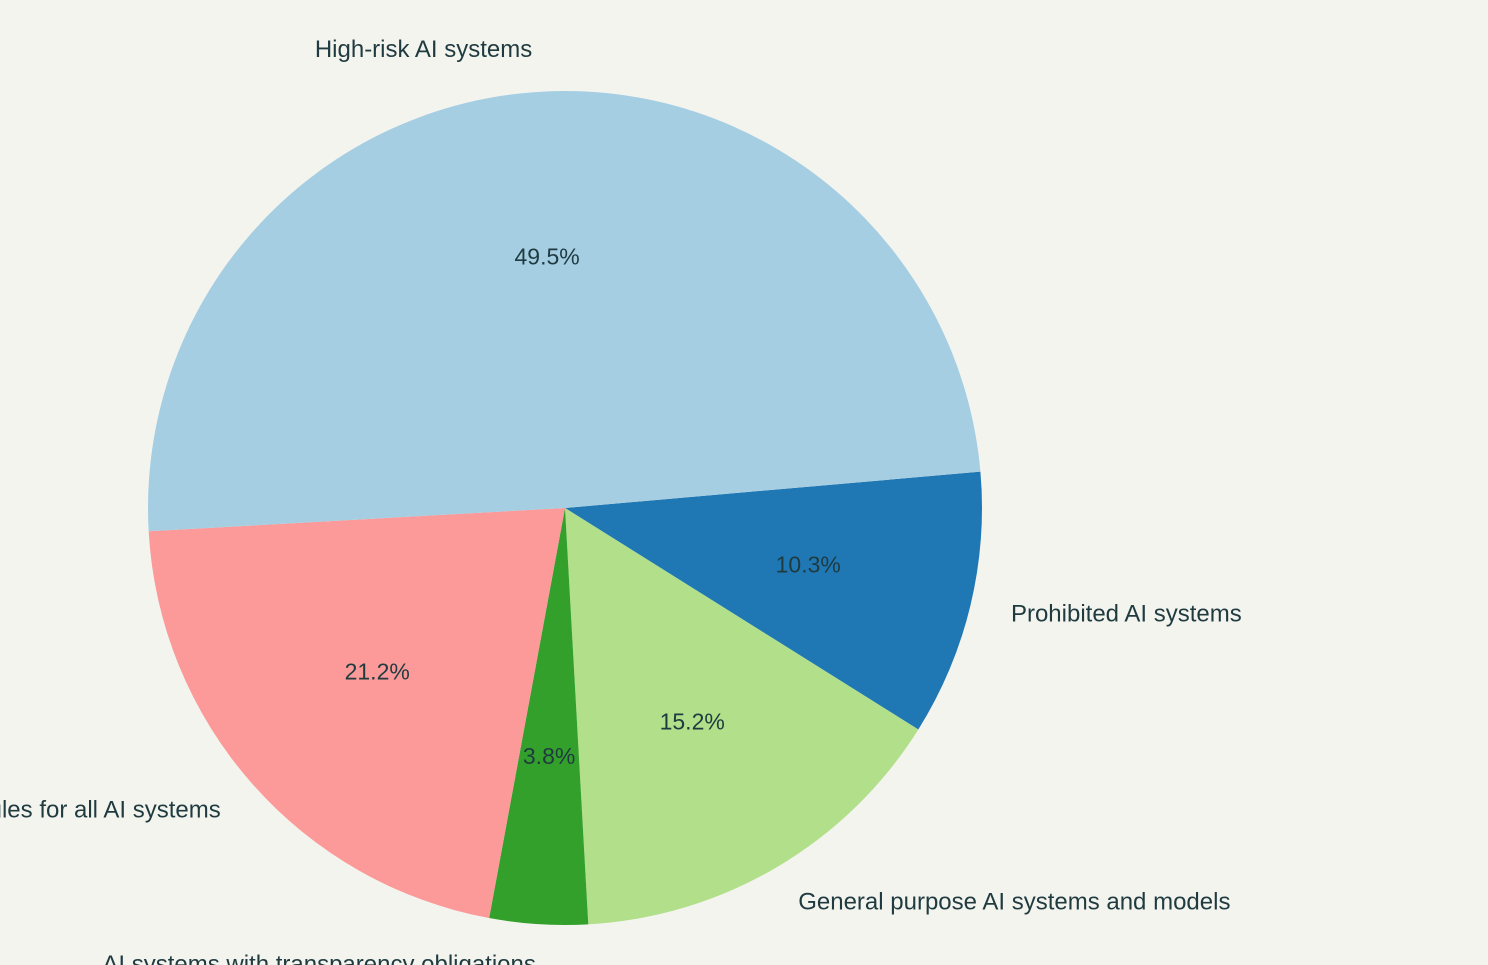  I want to click on pct-label-ai-systems-with-transparency-obligations: 3.8%, so click(549, 756).